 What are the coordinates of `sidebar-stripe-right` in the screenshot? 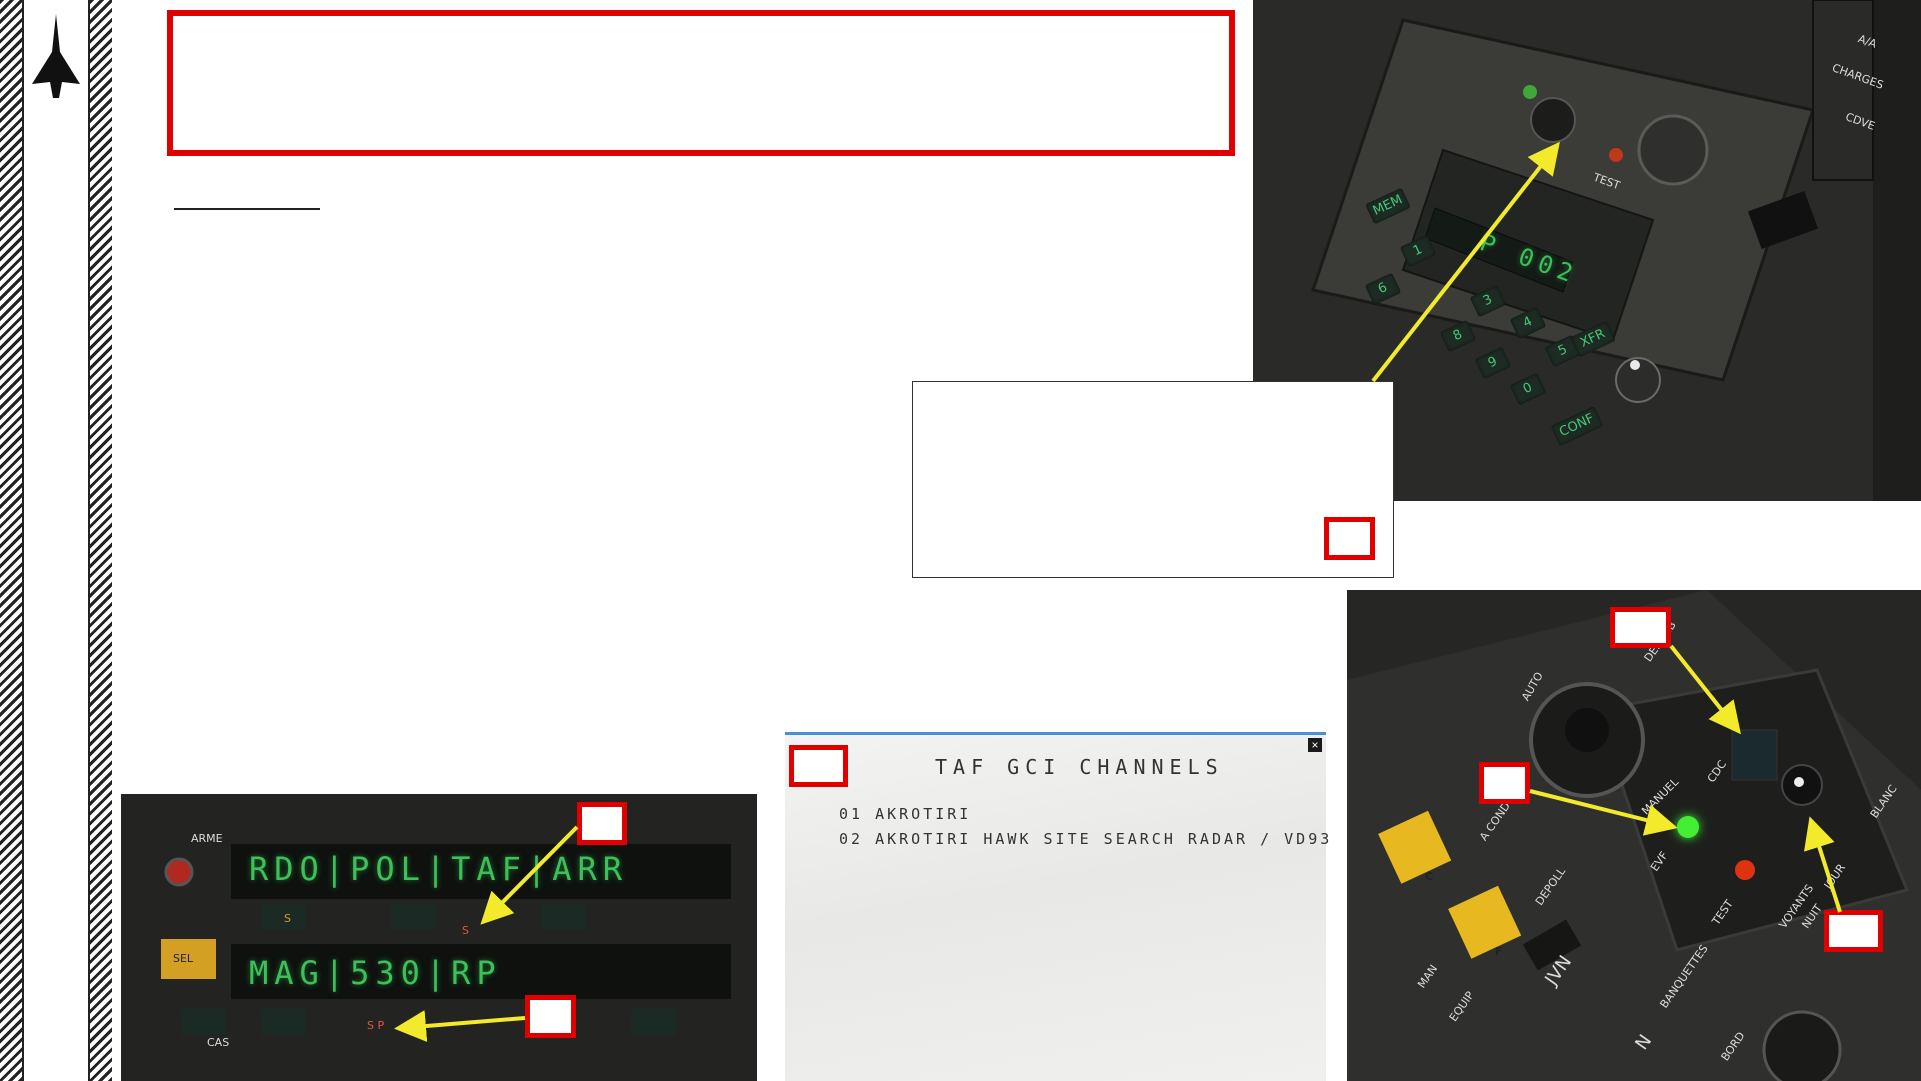 It's located at (101, 540).